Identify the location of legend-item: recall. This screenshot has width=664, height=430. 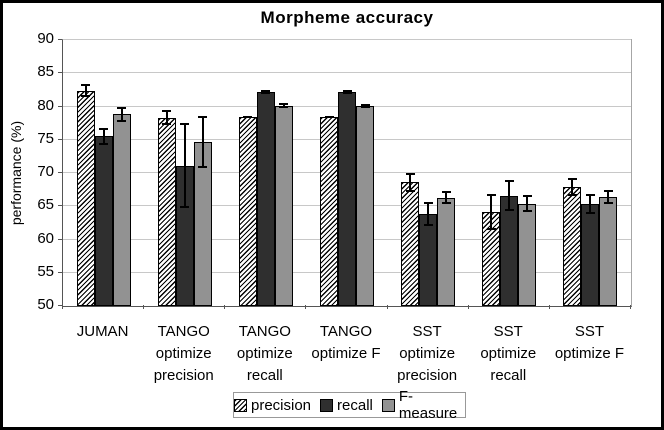
(346, 405).